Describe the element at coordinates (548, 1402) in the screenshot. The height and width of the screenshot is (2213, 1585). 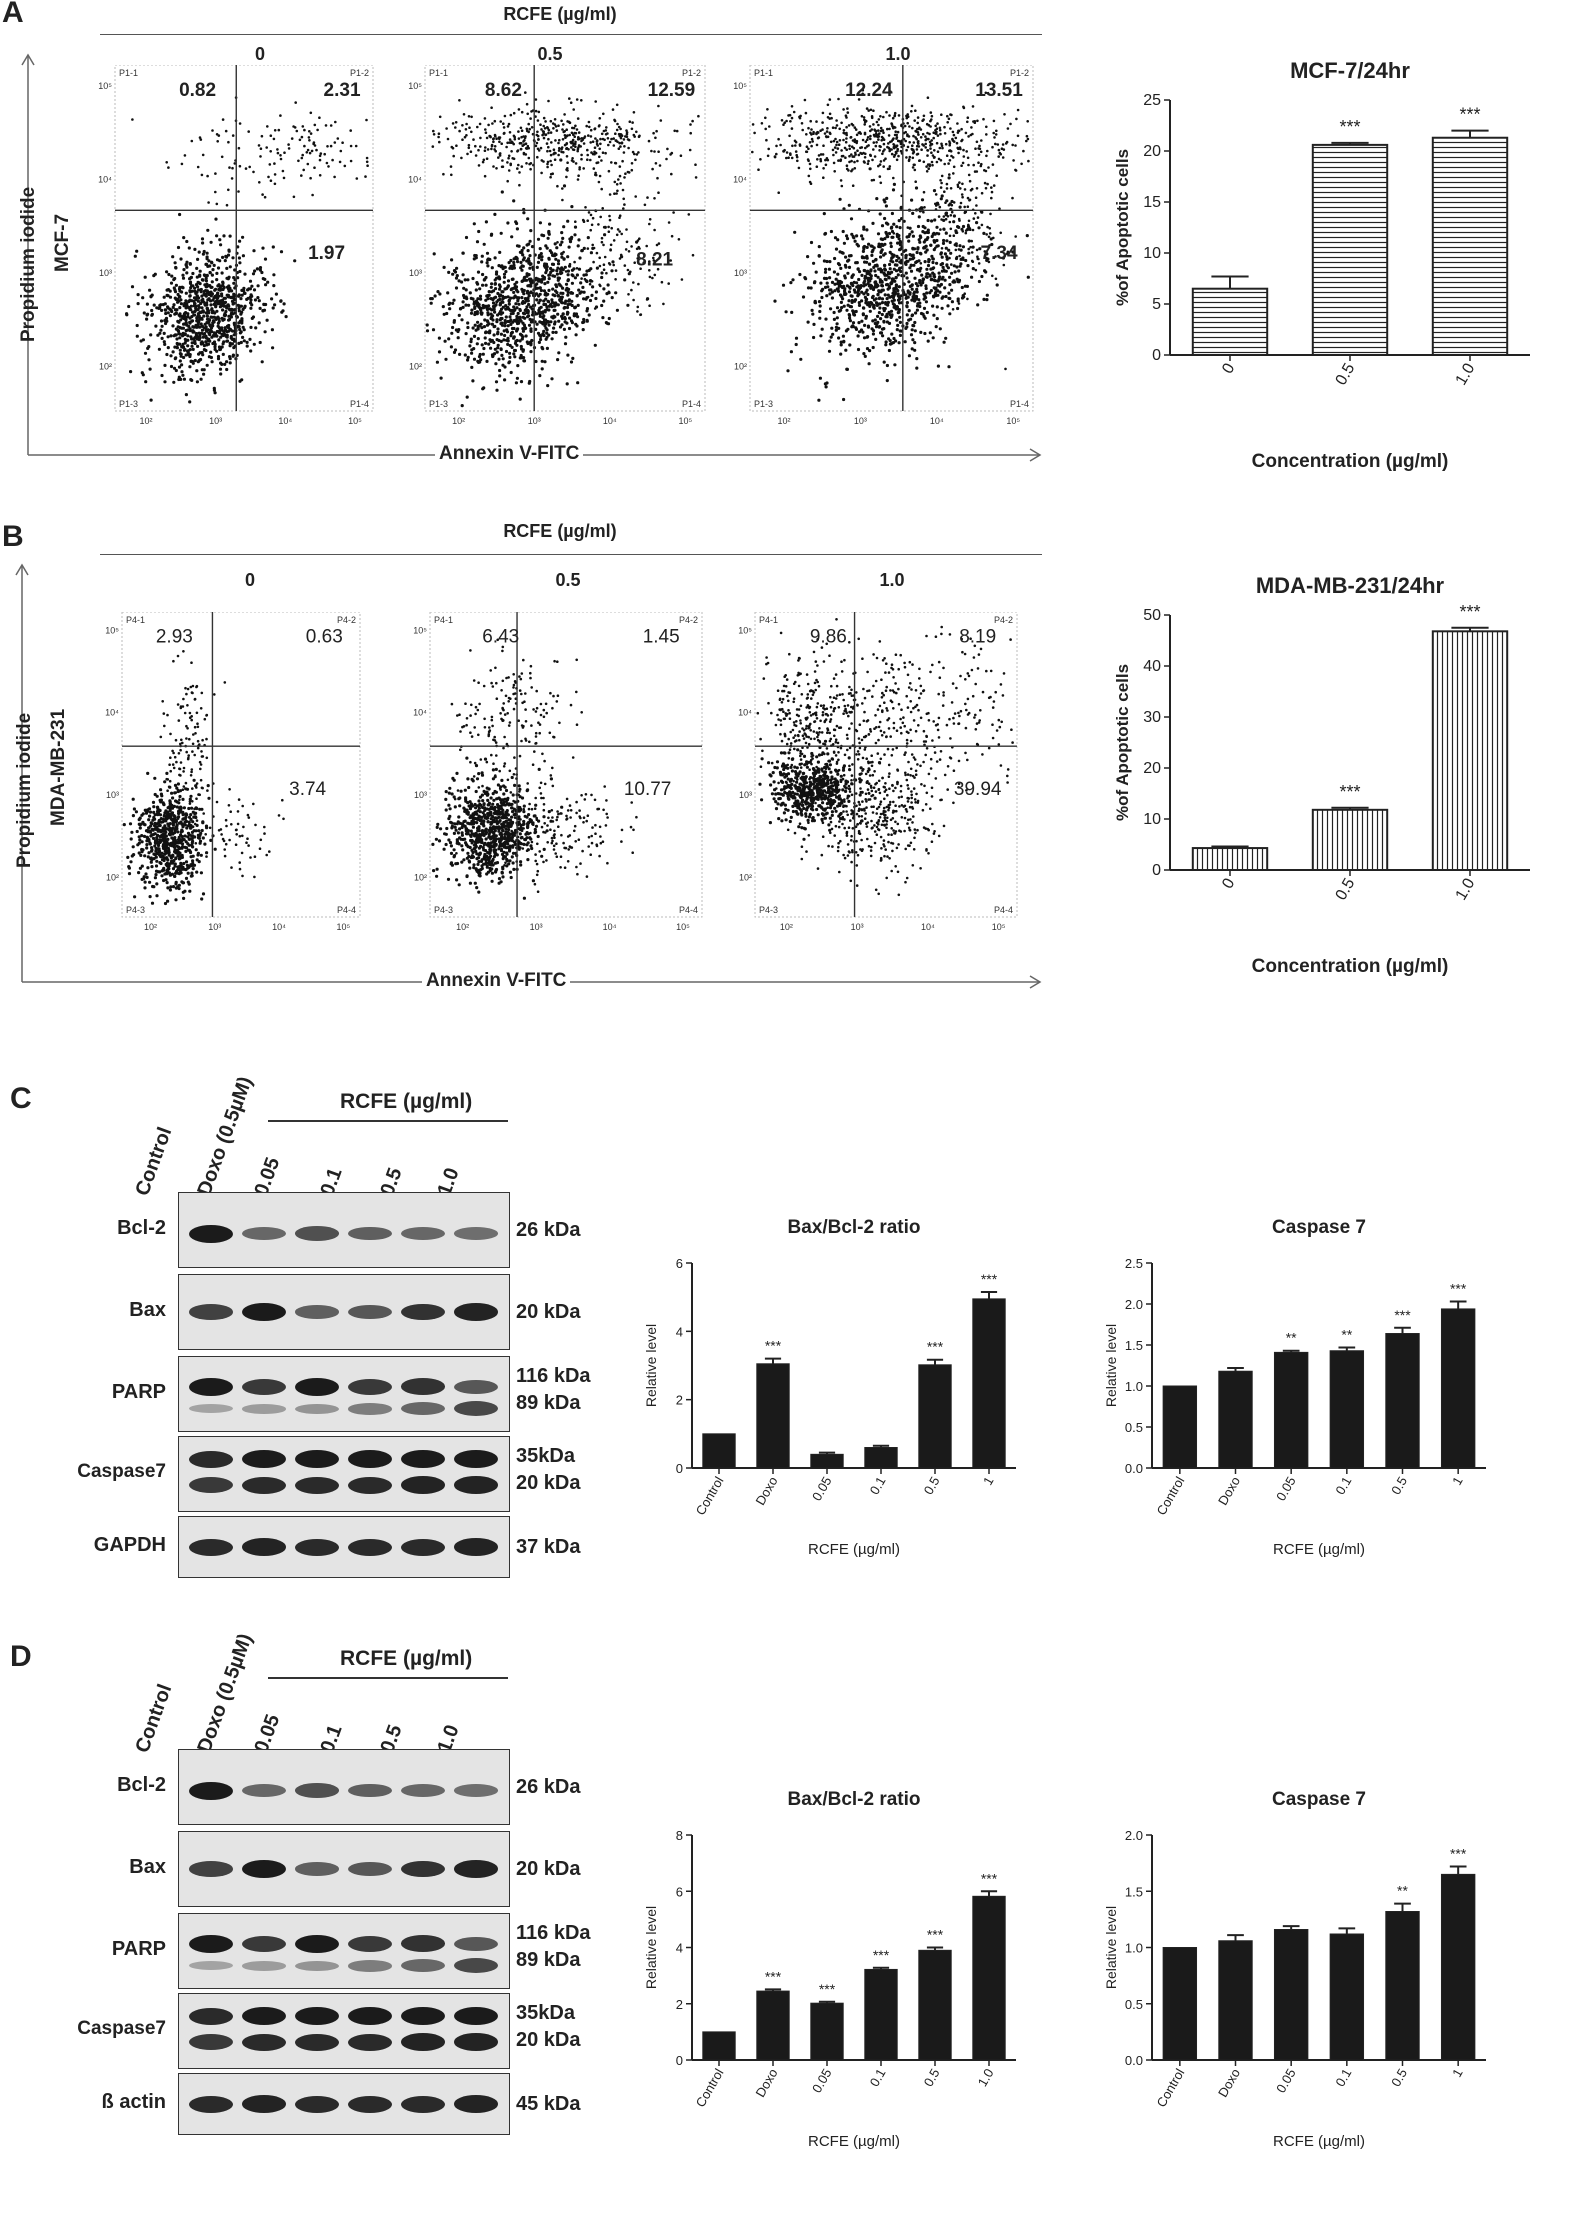
I see `kda-label: 89 kDa` at that location.